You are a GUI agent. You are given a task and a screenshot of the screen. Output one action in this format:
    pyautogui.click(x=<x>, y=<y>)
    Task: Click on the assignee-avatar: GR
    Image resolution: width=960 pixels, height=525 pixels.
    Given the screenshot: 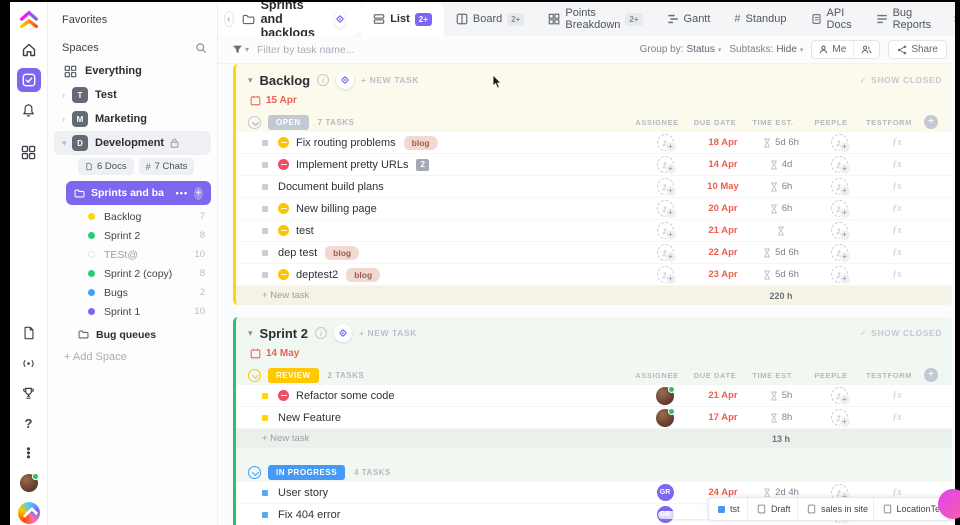 What is the action you would take?
    pyautogui.click(x=665, y=492)
    